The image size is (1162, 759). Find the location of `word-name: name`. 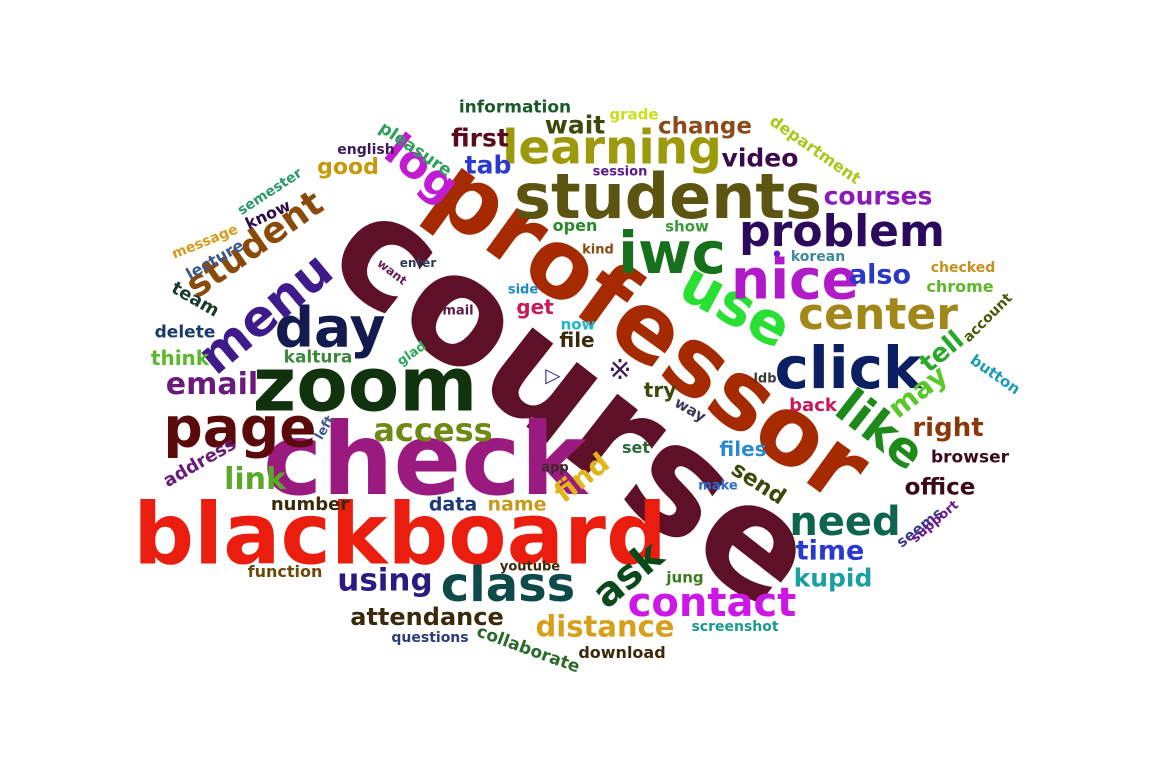

word-name: name is located at coordinates (517, 504).